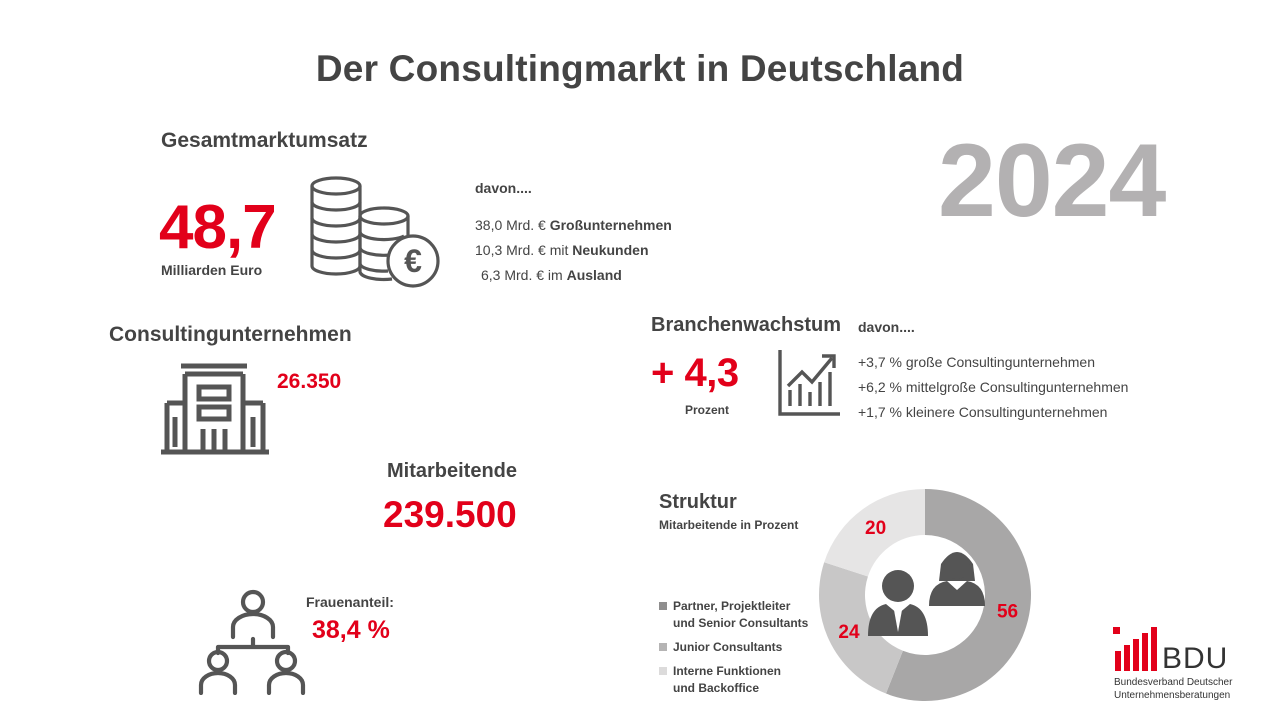 Image resolution: width=1280 pixels, height=720 pixels. What do you see at coordinates (215, 409) in the screenshot?
I see `office-building-icon` at bounding box center [215, 409].